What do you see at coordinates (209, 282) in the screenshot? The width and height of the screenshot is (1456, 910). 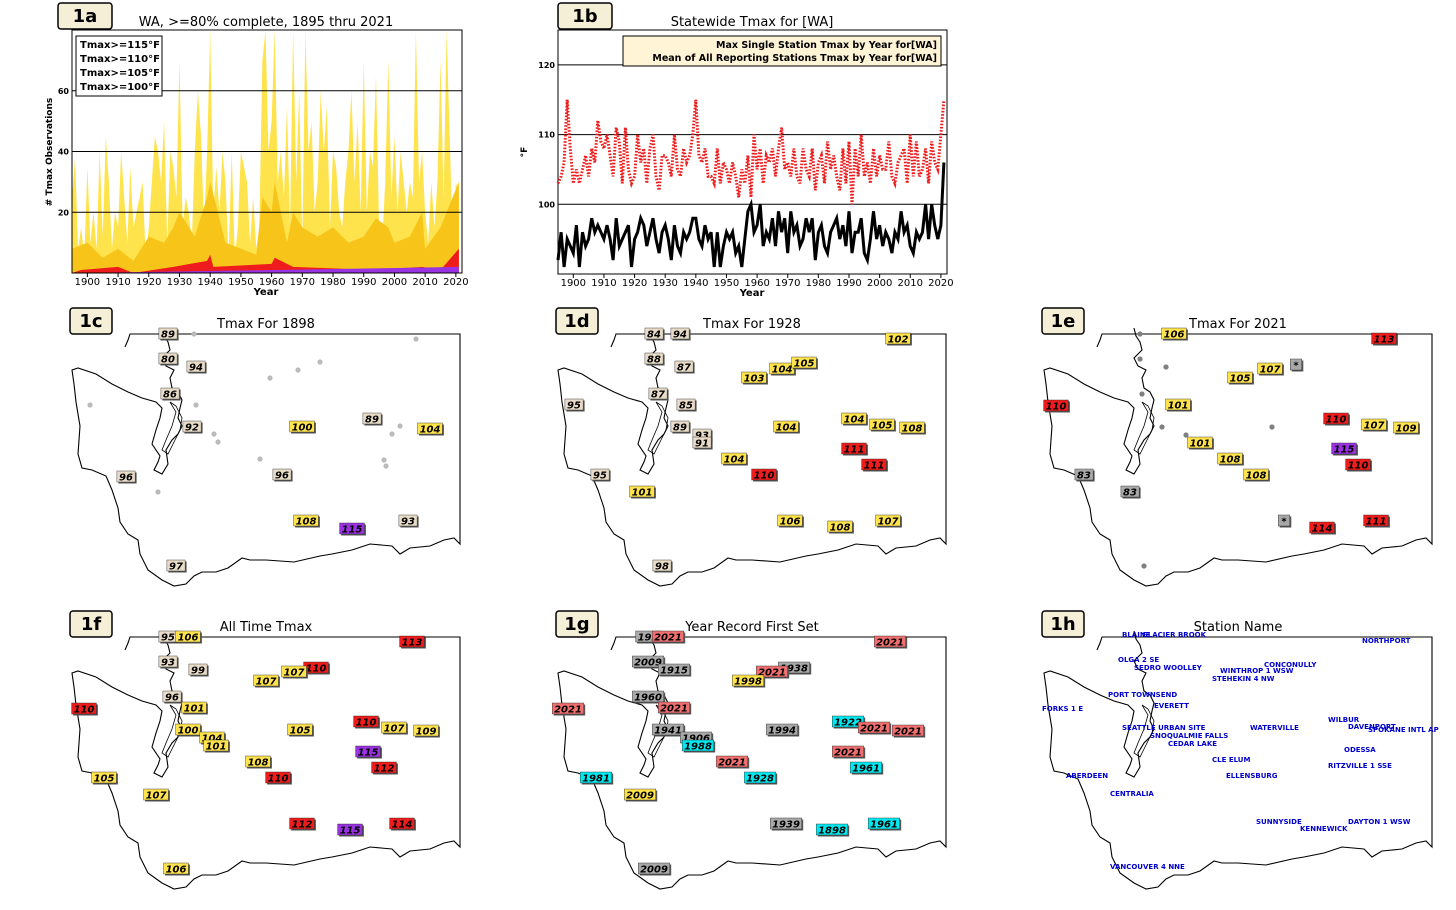 I see `xtick-1a-4: 1940` at bounding box center [209, 282].